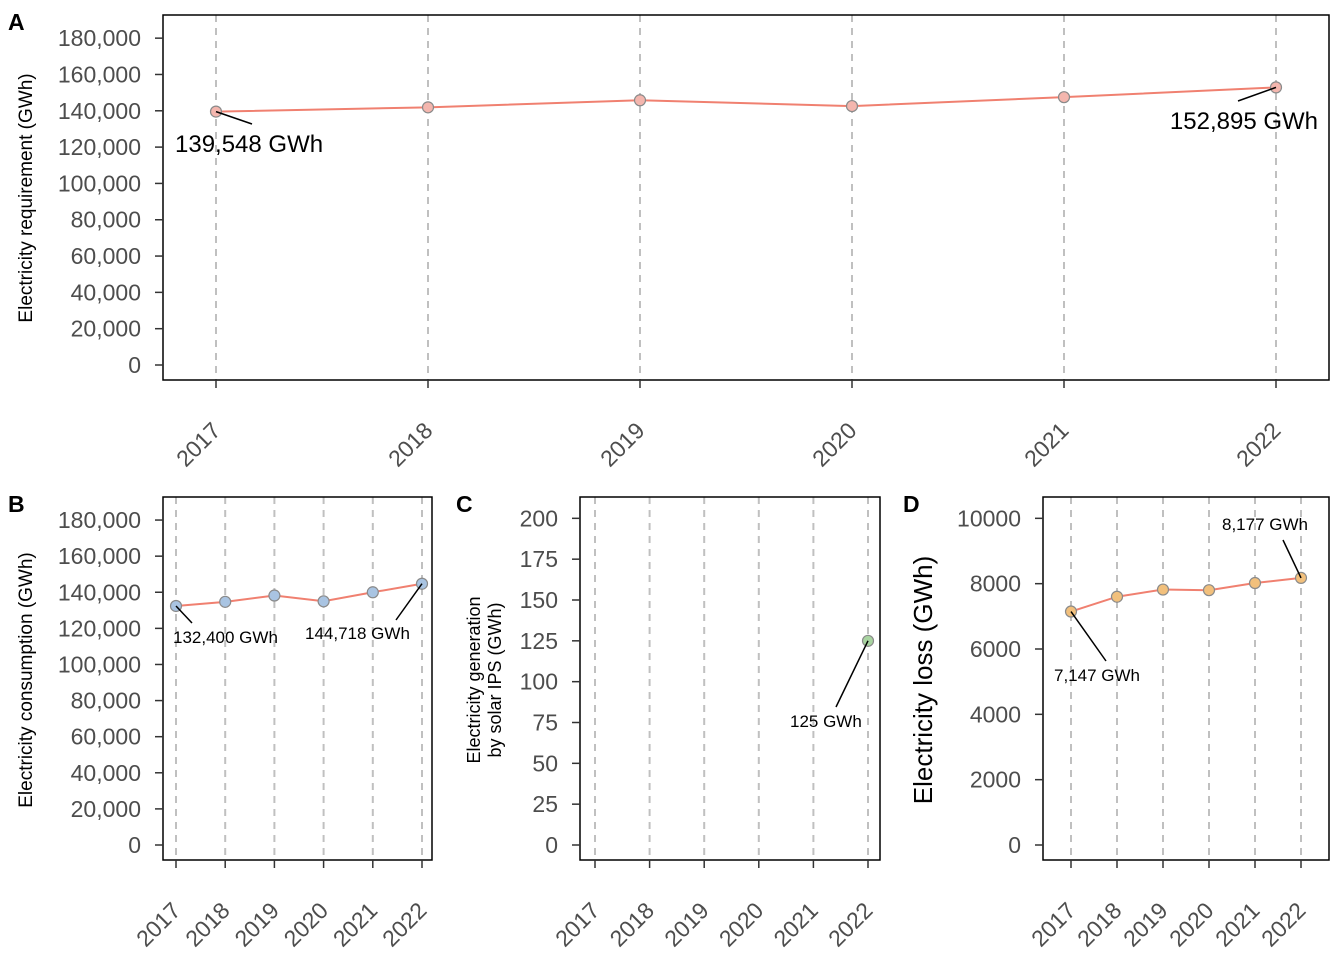  I want to click on y-tick-label: 8000, so click(995, 584).